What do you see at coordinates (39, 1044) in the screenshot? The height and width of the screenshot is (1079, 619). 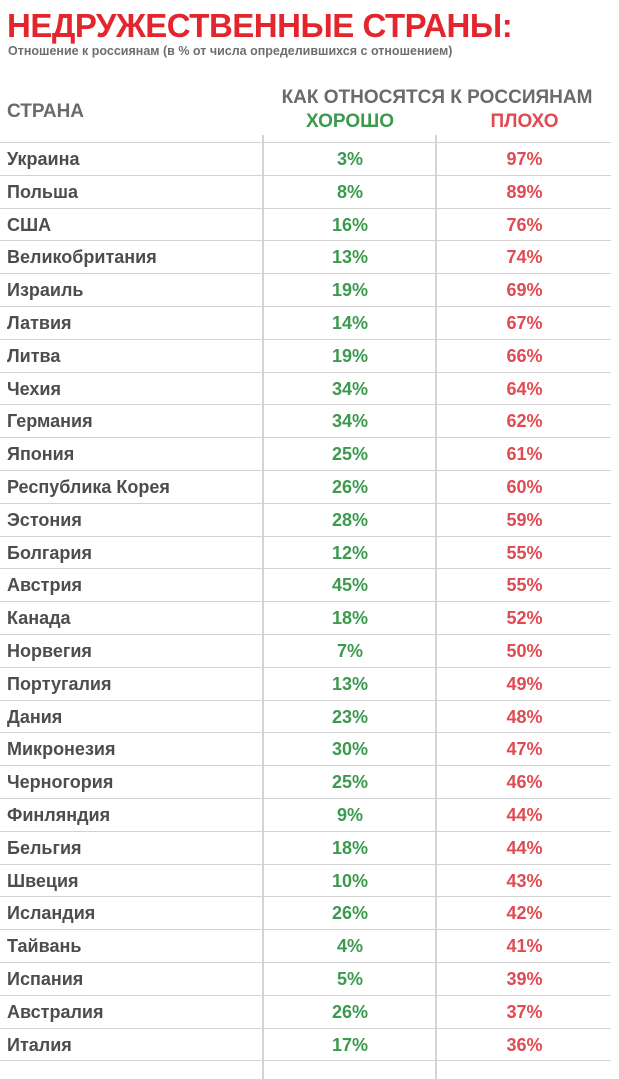 I see `country-name: Италия` at bounding box center [39, 1044].